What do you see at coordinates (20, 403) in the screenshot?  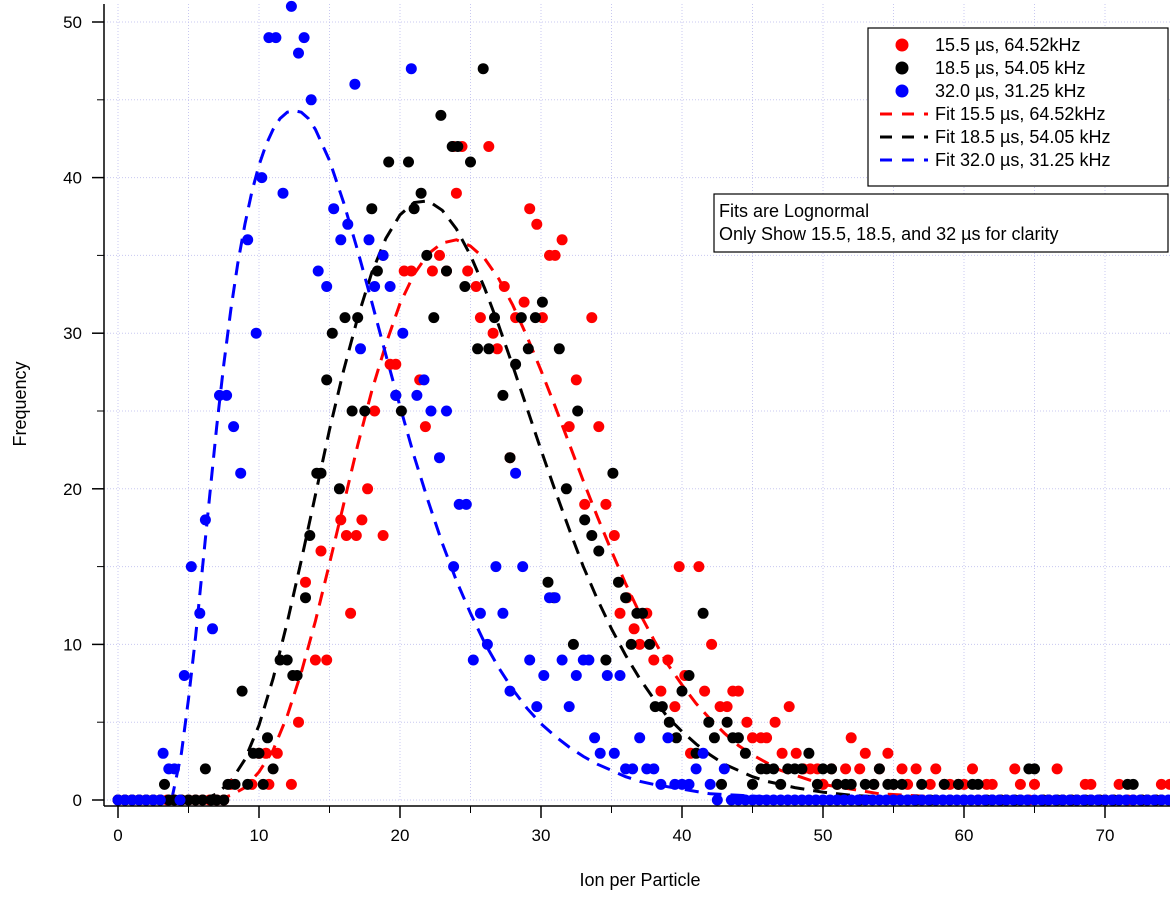 I see `y-axis-label: Frequency` at bounding box center [20, 403].